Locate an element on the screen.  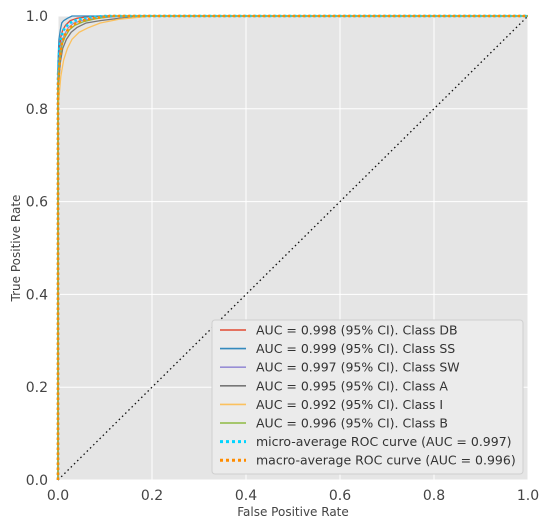
x-tick-label: 0.0 is located at coordinates (58, 496).